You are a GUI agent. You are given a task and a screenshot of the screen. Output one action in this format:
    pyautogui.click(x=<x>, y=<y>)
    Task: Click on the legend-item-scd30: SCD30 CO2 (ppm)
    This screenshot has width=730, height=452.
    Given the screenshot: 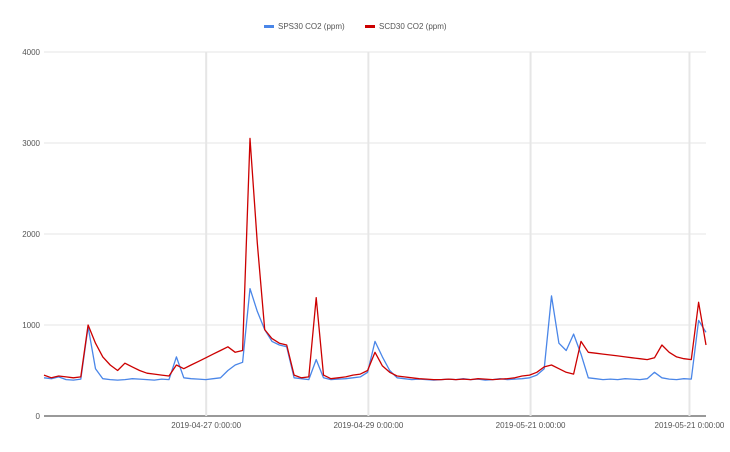 What is the action you would take?
    pyautogui.click(x=406, y=26)
    